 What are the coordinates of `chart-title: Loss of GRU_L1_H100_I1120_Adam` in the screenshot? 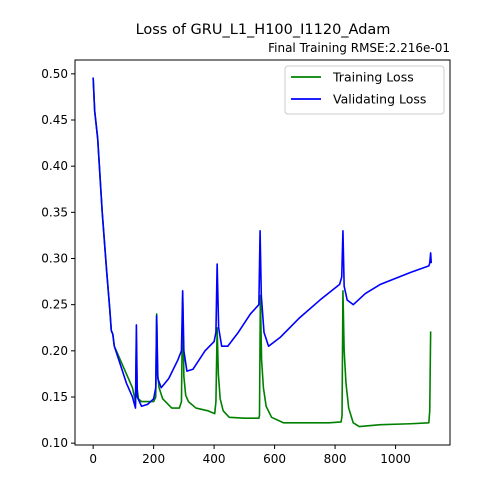 It's located at (263, 30).